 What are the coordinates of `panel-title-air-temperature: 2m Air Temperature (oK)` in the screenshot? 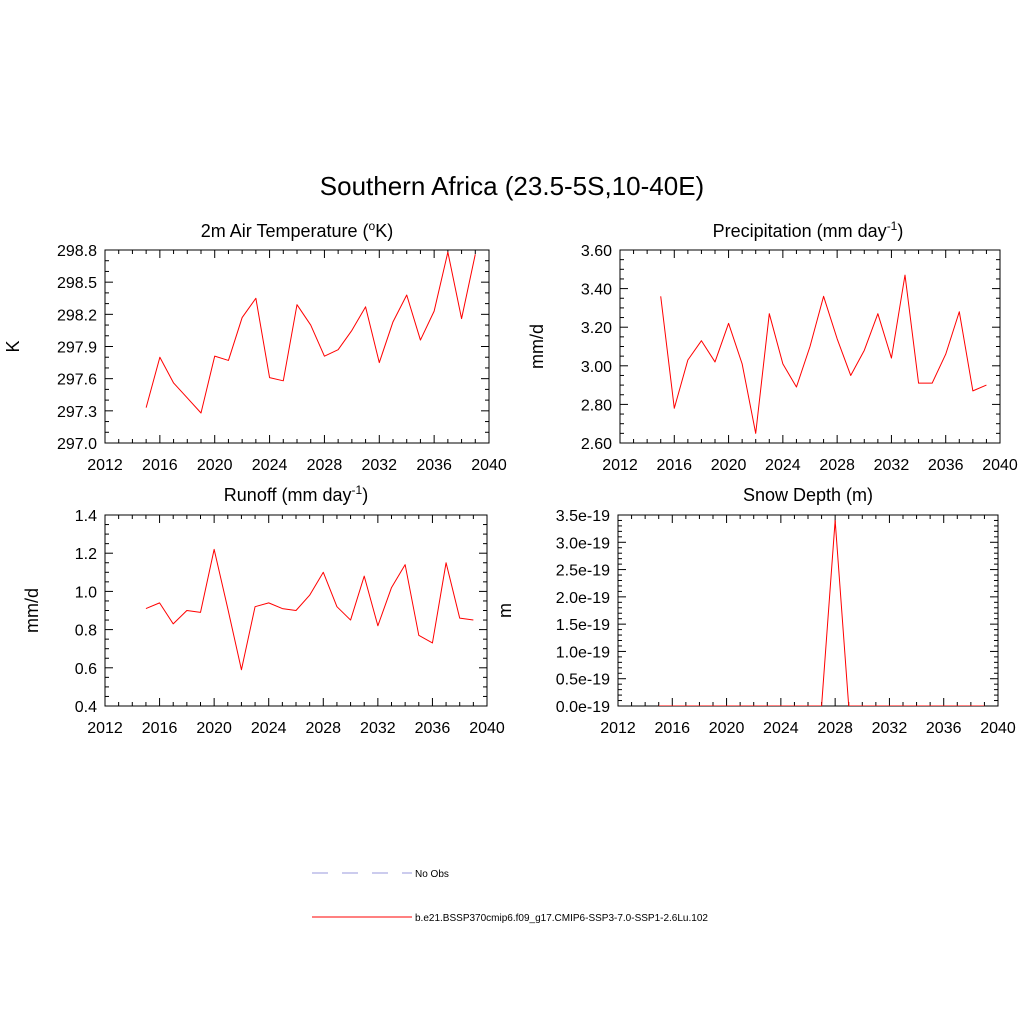 It's located at (297, 230).